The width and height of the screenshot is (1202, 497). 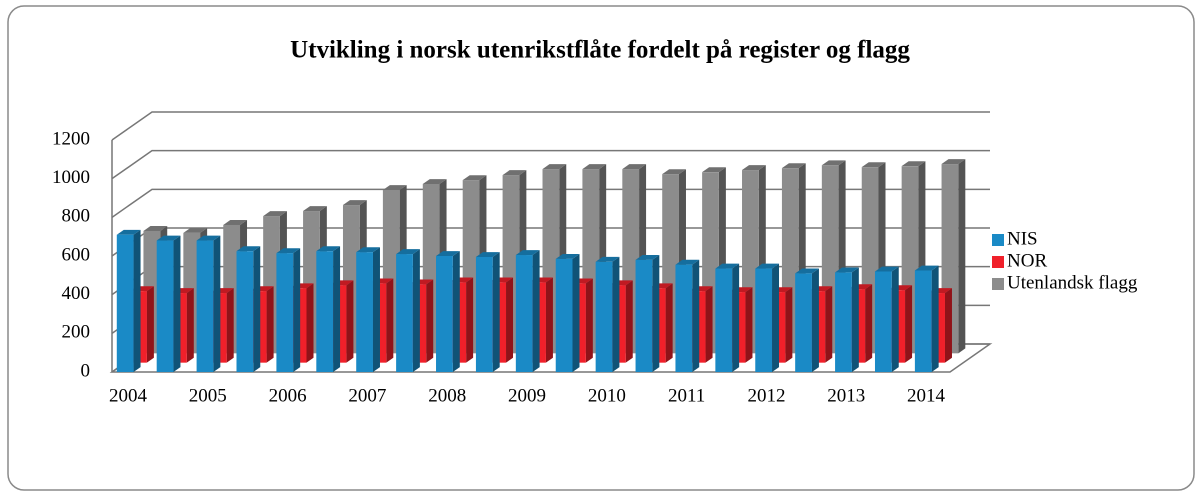 What do you see at coordinates (76, 254) in the screenshot?
I see `y-tick-label: 600` at bounding box center [76, 254].